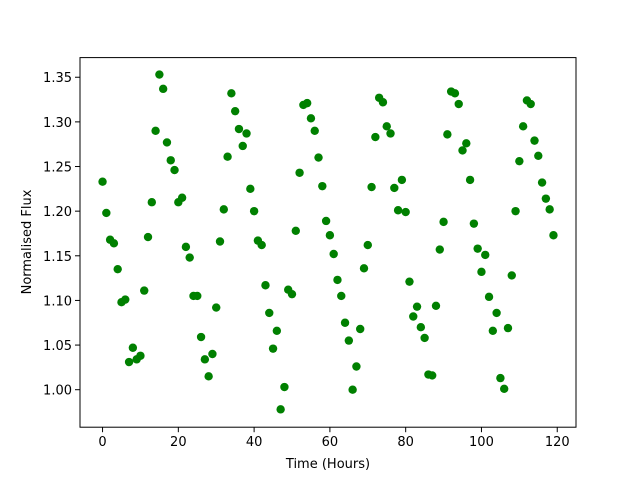 This screenshot has height=480, width=640. I want to click on y-tick-label: 1.20, so click(57, 212).